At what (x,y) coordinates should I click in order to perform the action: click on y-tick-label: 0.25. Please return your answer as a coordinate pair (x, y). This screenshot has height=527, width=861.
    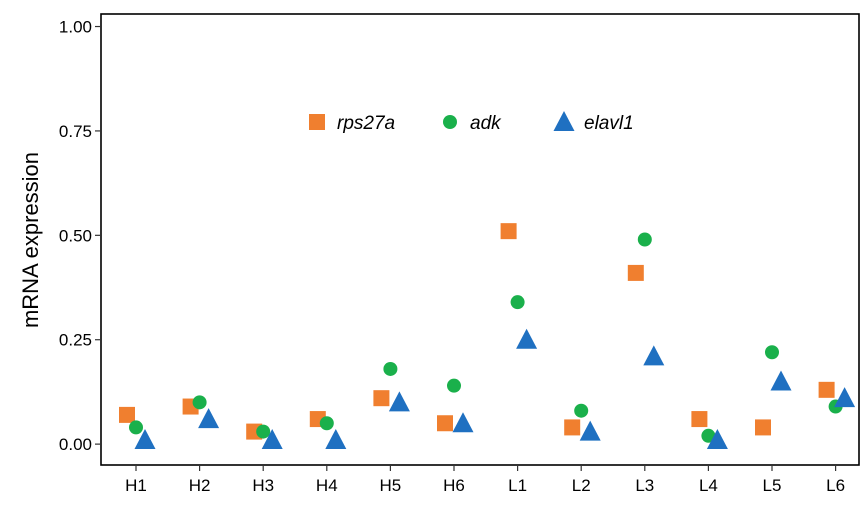
    Looking at the image, I should click on (75, 340).